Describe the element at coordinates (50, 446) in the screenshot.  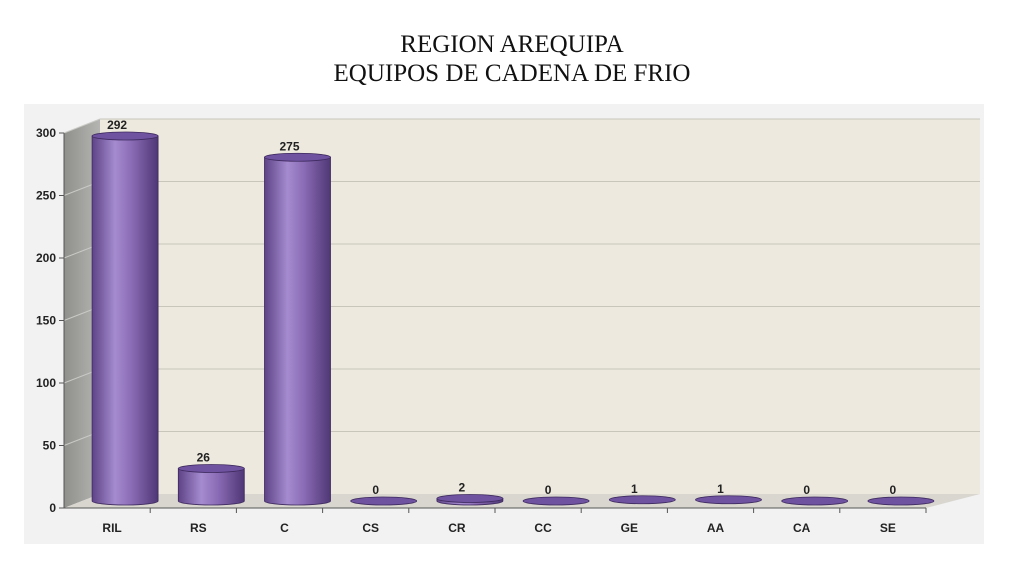
I see `y-tick-label: 50` at that location.